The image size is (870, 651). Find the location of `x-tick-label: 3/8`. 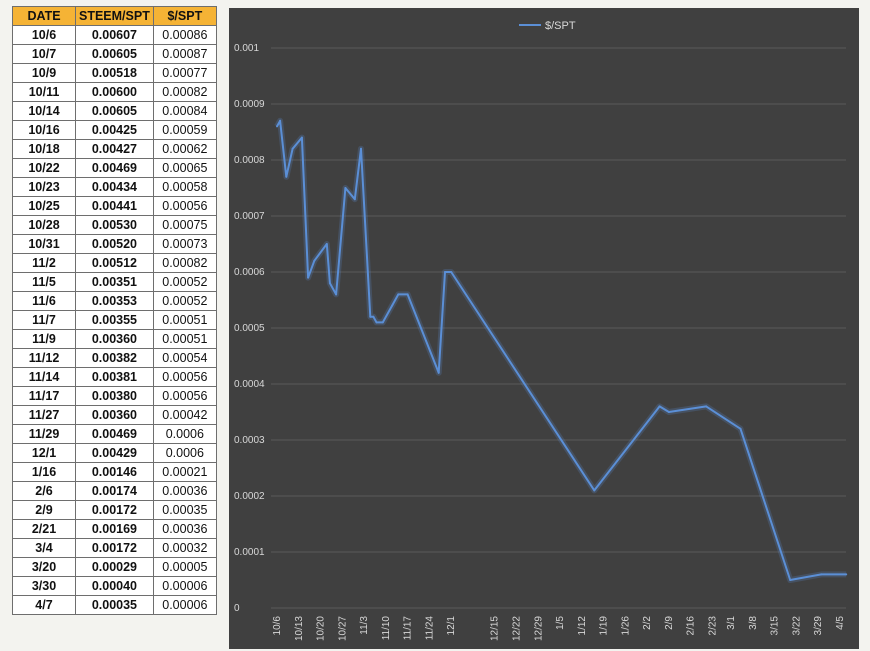

x-tick-label: 3/8 is located at coordinates (753, 623).